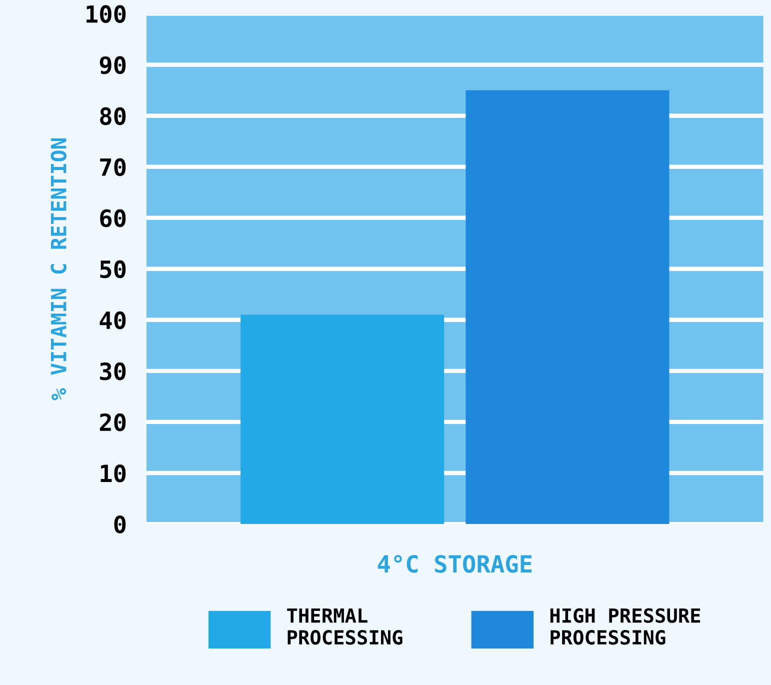  Describe the element at coordinates (455, 563) in the screenshot. I see `x-tick-label: 4°C STORAGE` at that location.